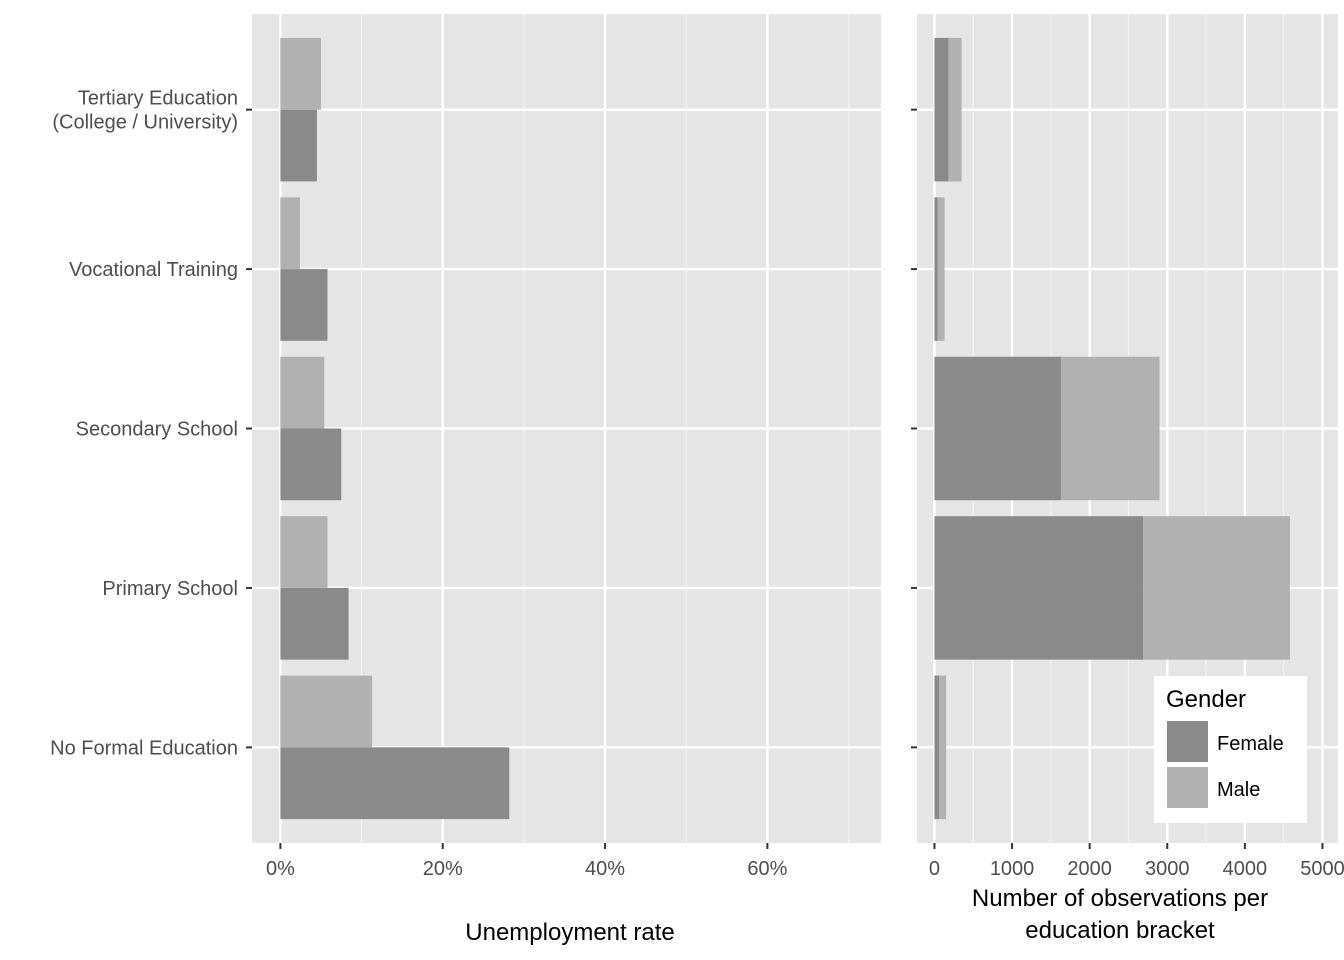 The height and width of the screenshot is (960, 1344). What do you see at coordinates (1206, 699) in the screenshot?
I see `legend-title: Gender` at bounding box center [1206, 699].